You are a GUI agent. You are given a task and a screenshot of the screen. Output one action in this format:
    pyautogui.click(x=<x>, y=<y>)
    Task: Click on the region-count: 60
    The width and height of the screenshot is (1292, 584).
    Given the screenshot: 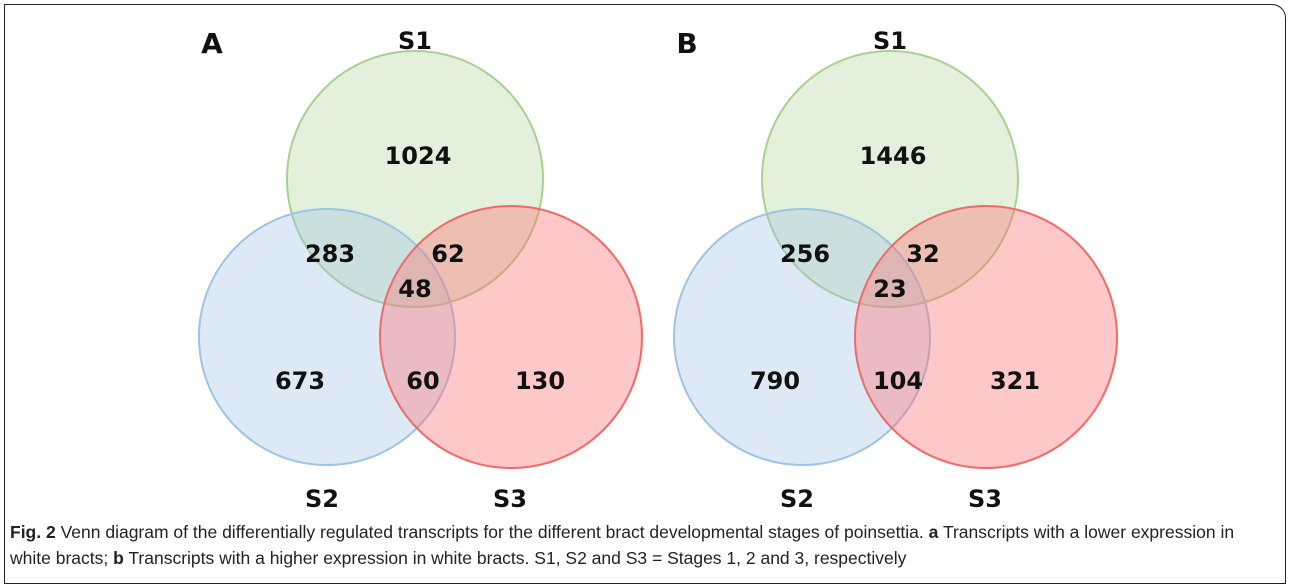 What is the action you would take?
    pyautogui.click(x=422, y=381)
    